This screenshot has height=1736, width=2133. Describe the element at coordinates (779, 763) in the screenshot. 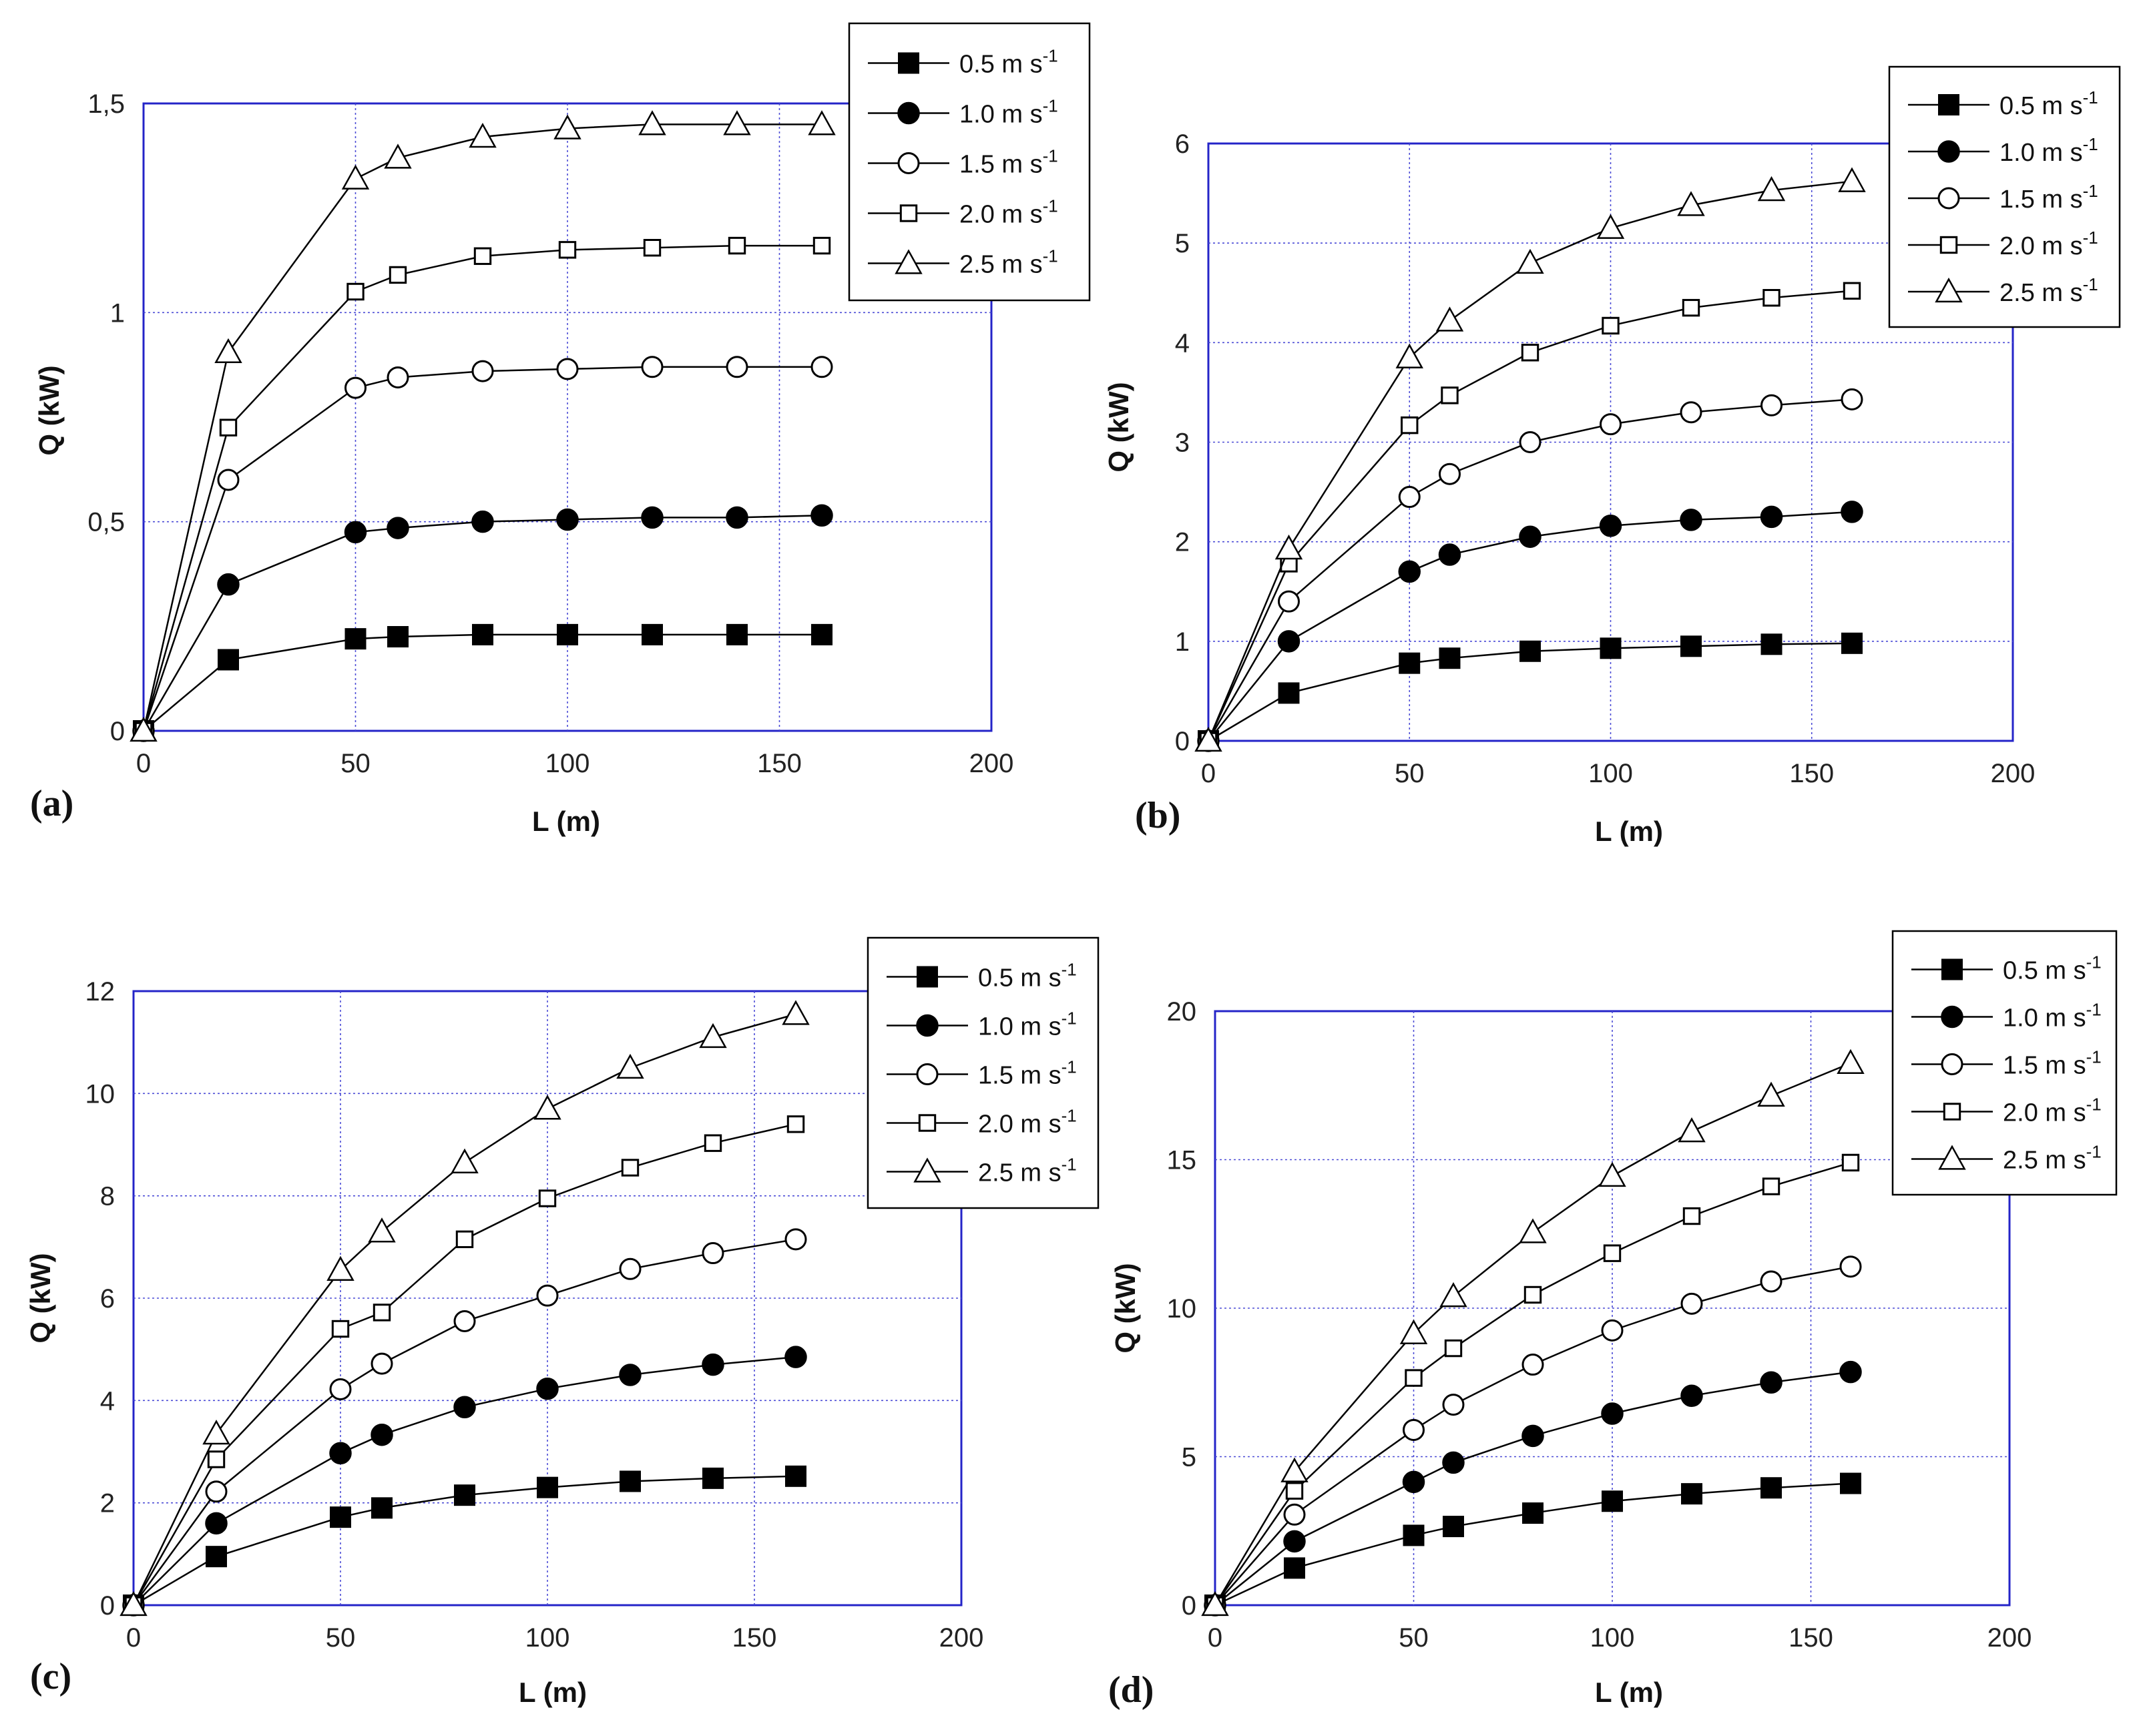

I see `x-tick-label: 150` at that location.